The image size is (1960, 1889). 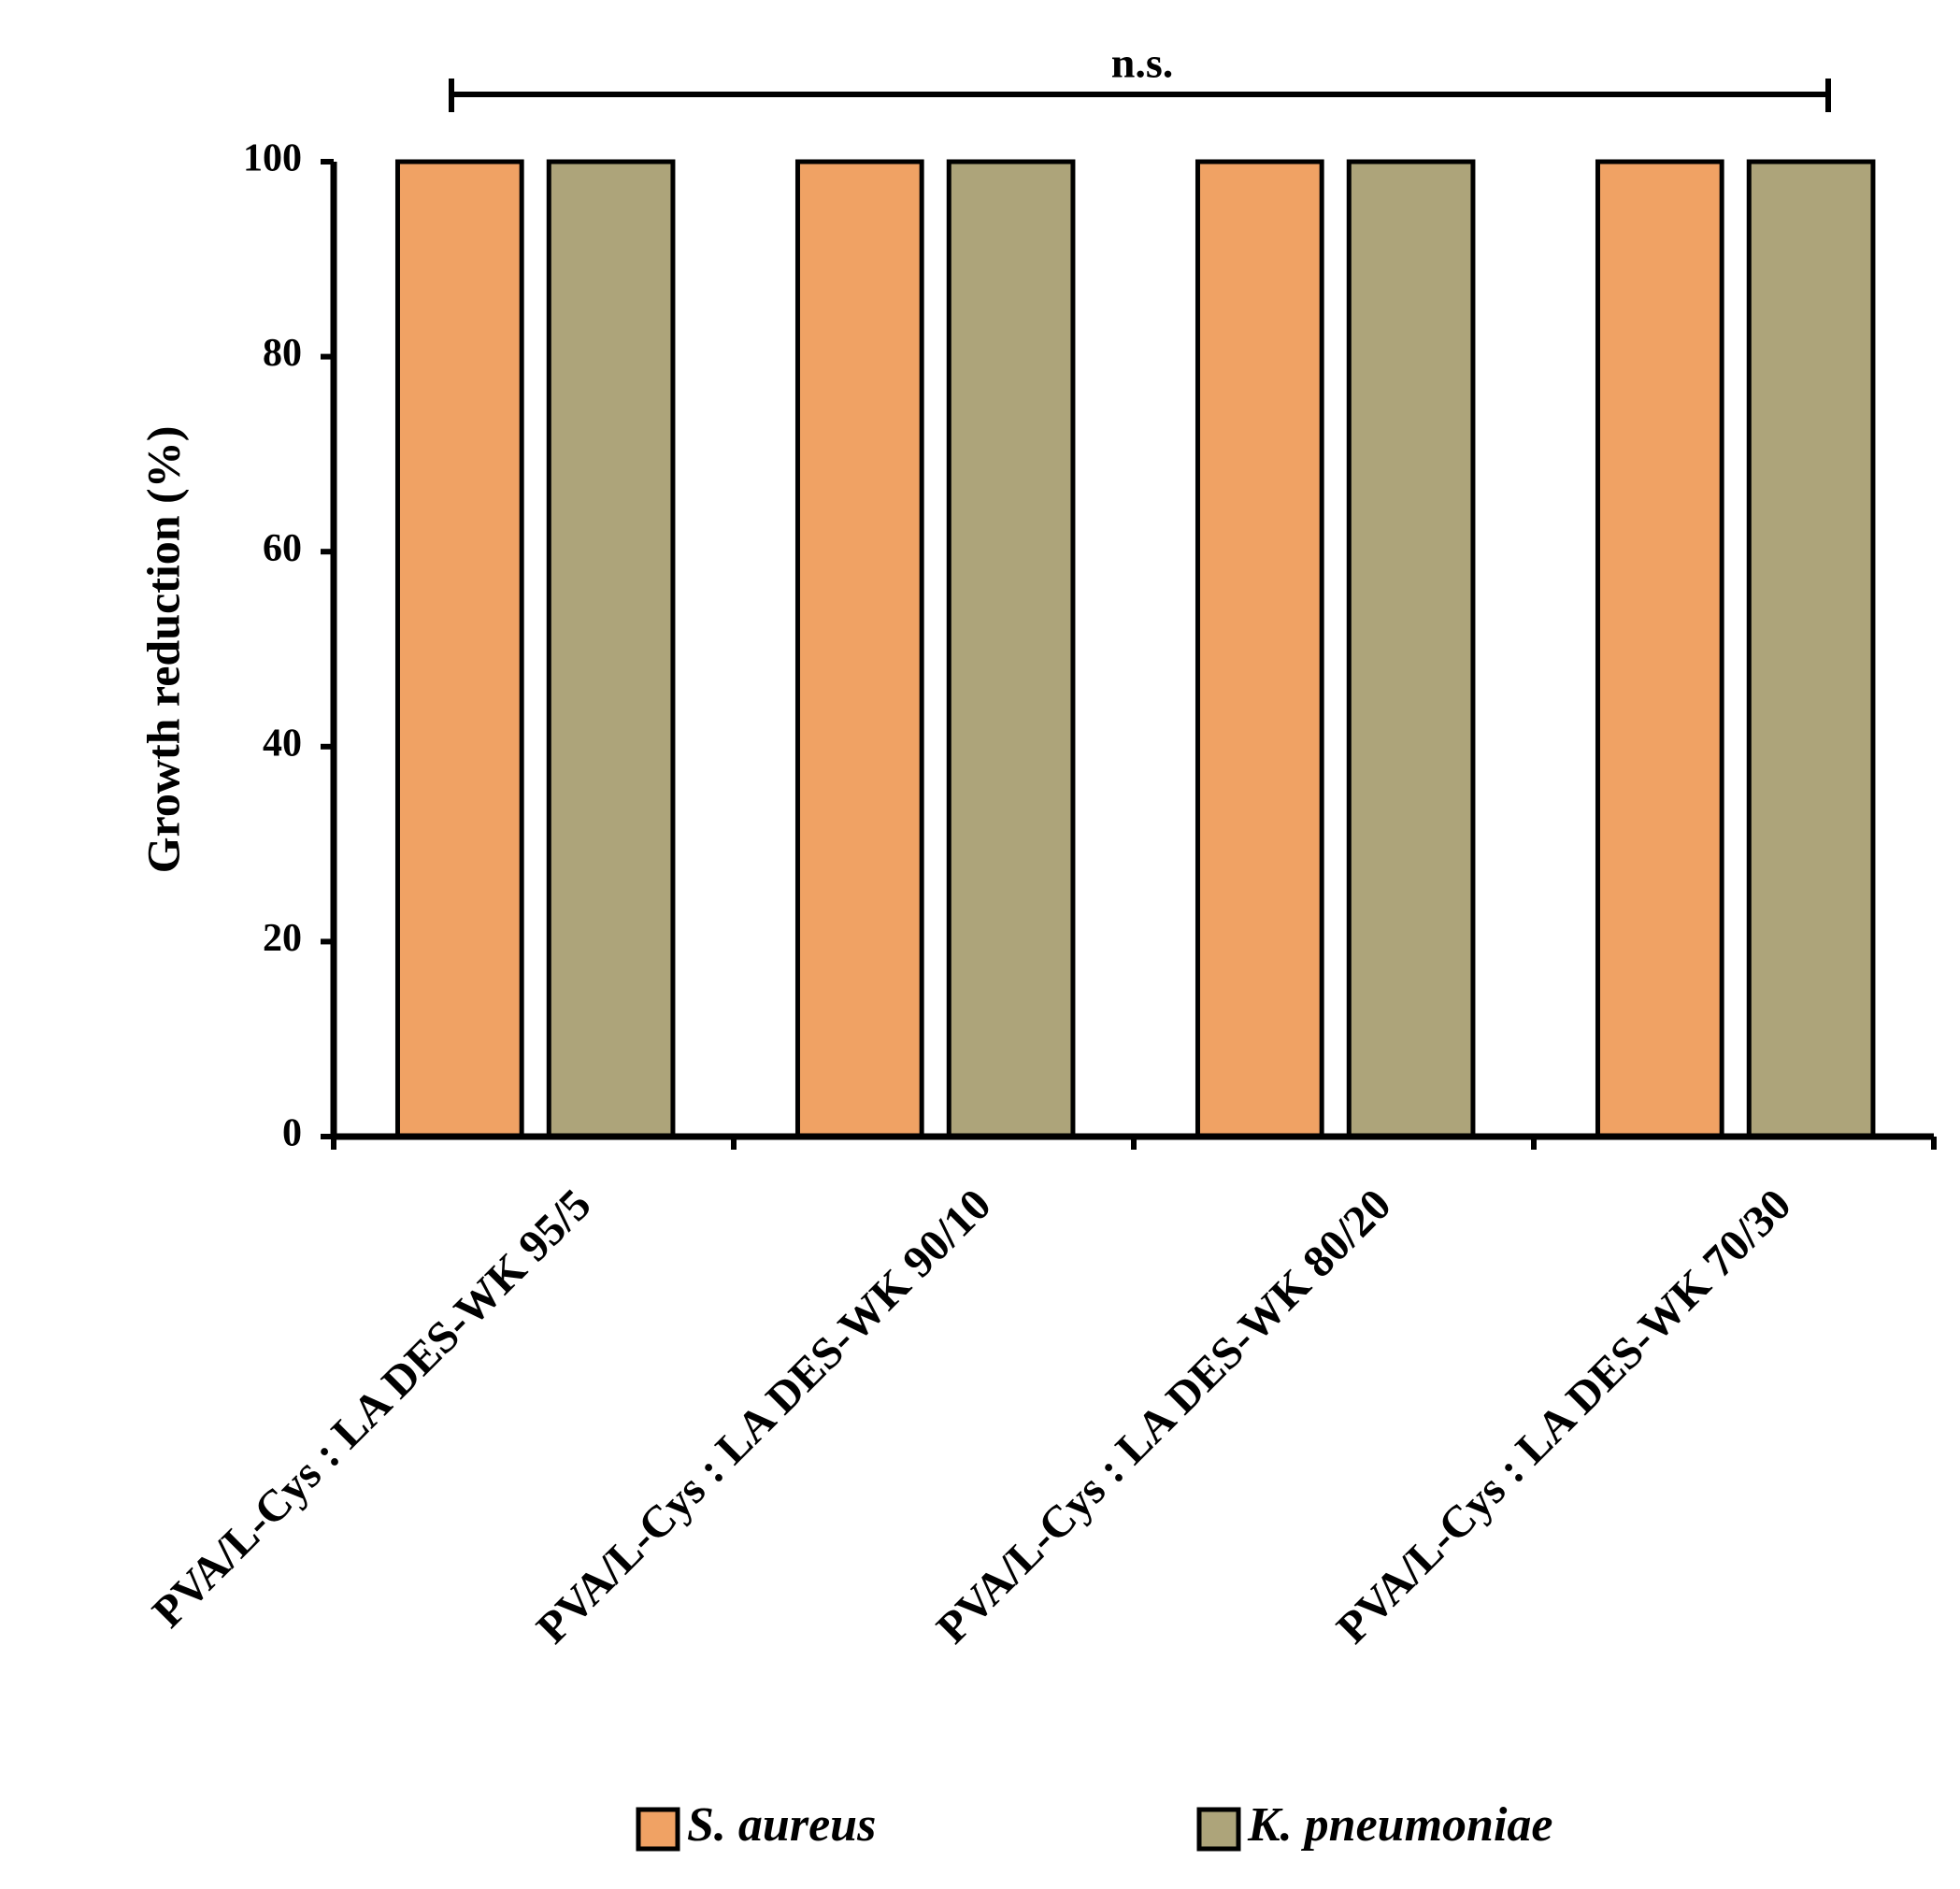 I want to click on significance-label: n.s., so click(x=1142, y=63).